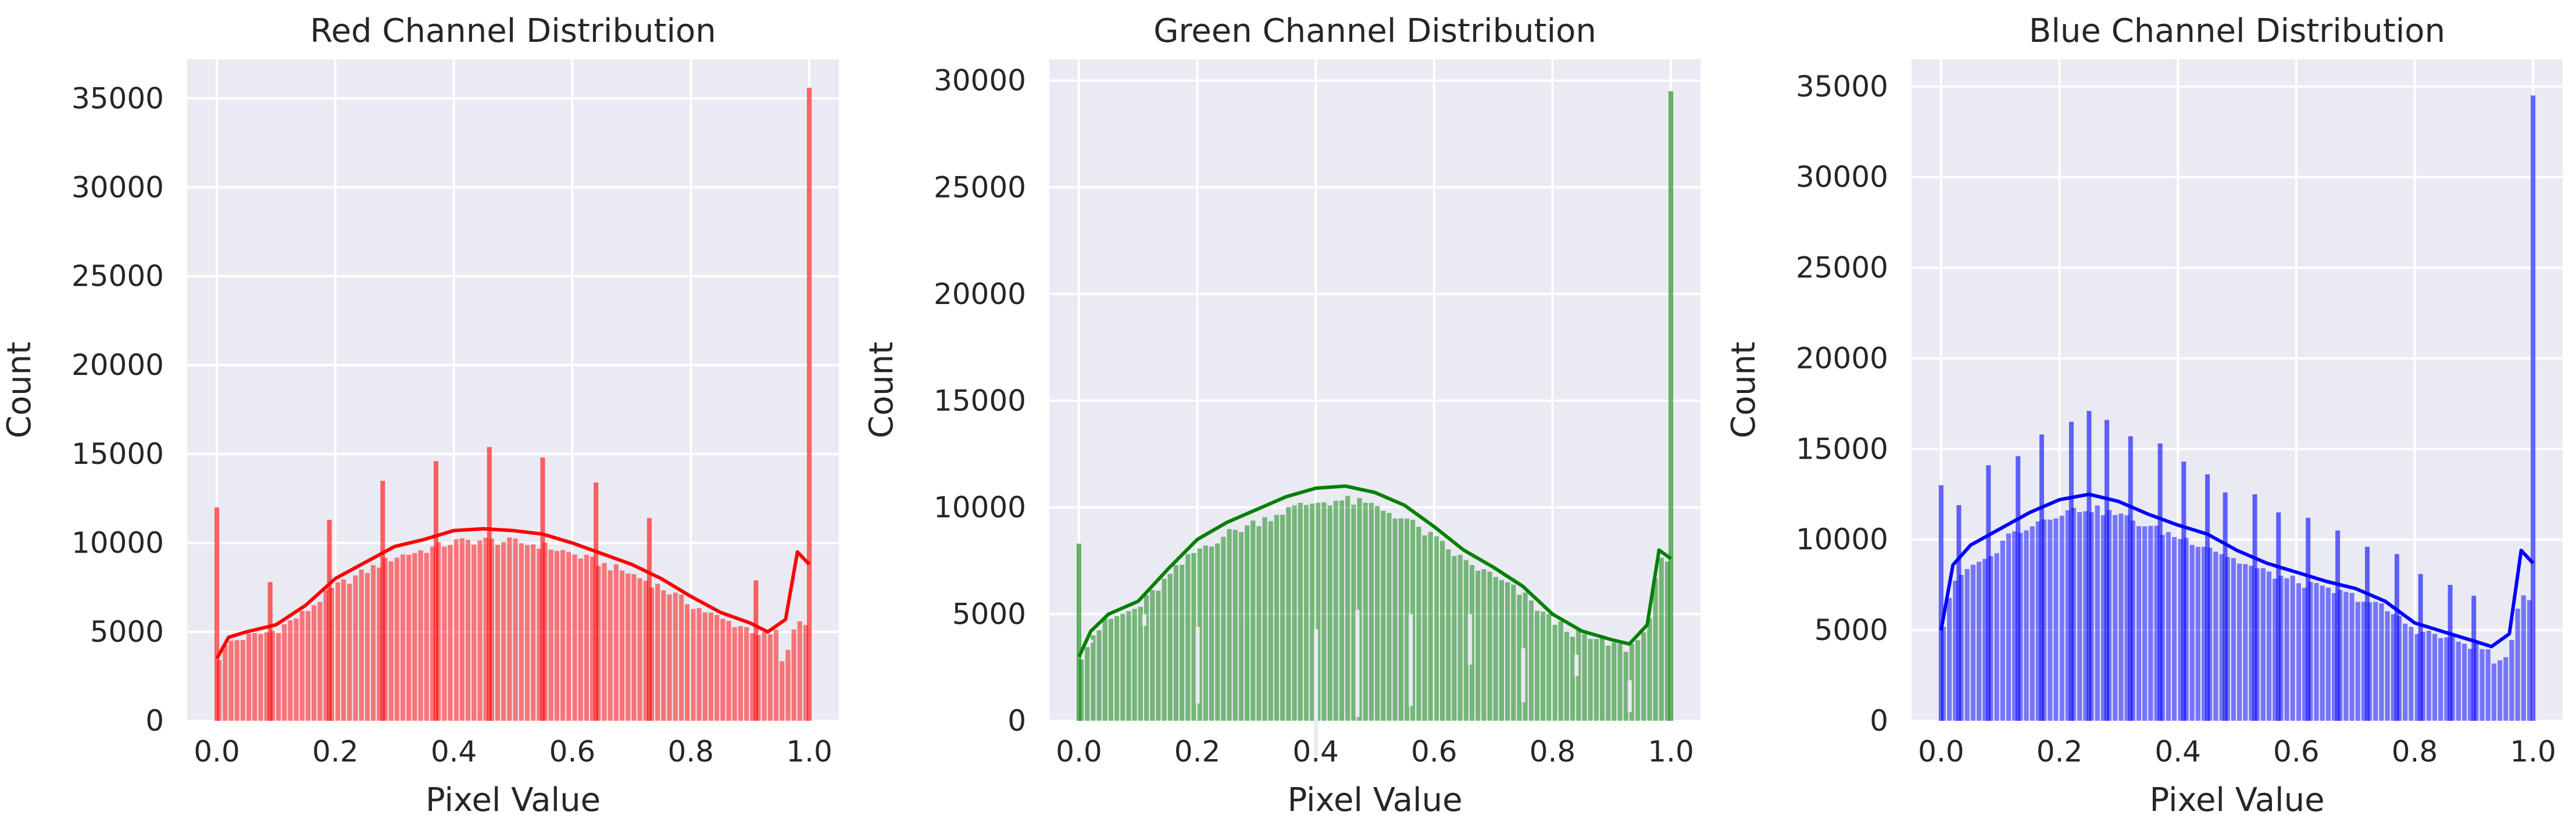 This screenshot has height=833, width=2576. Describe the element at coordinates (980, 81) in the screenshot. I see `y-tick-label: 30000` at that location.